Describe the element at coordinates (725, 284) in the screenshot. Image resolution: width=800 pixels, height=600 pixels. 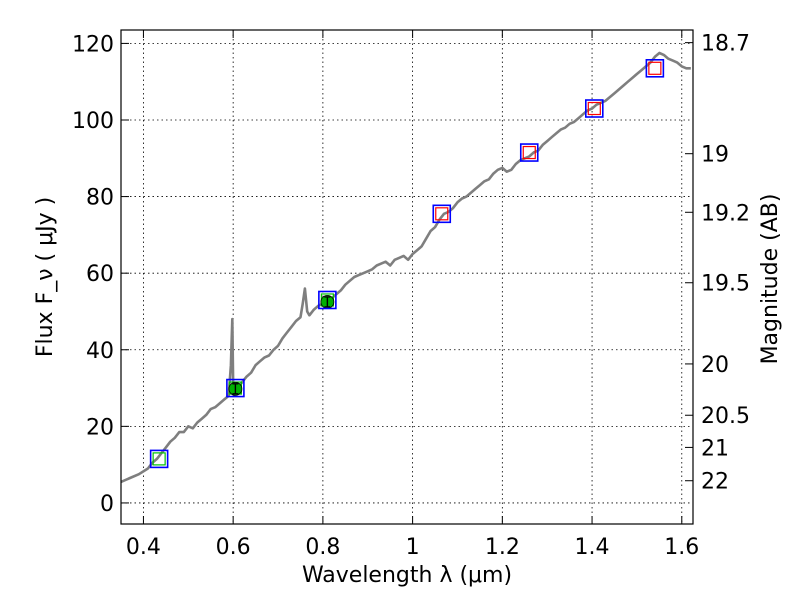
I see `y2-tick-label: 19.5` at that location.